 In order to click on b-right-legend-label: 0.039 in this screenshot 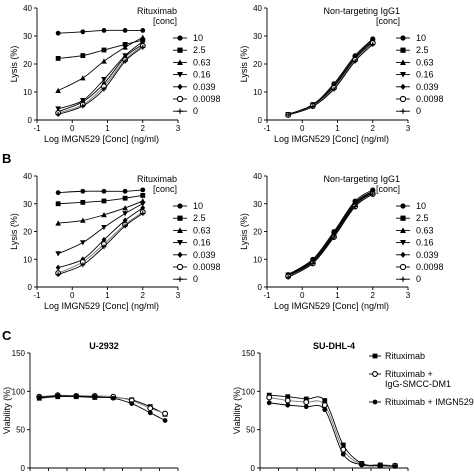, I will do `click(427, 255)`.